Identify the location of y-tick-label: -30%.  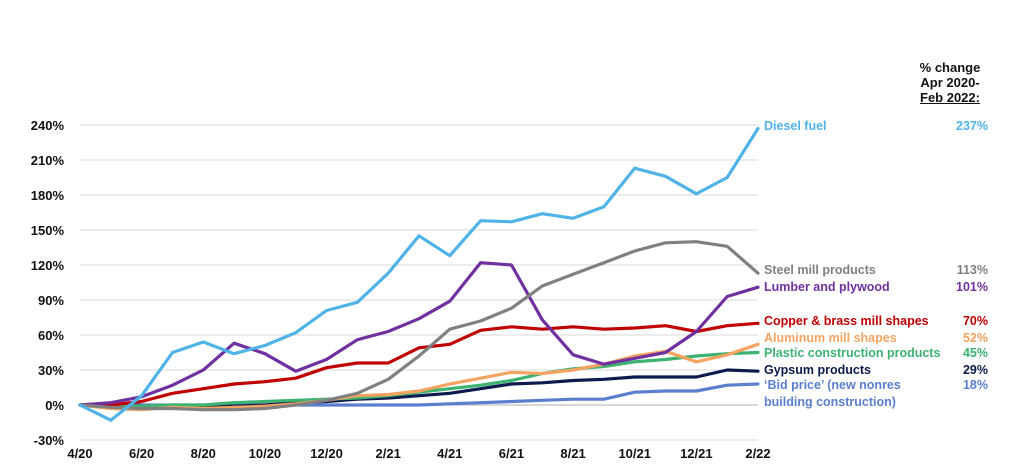
(49, 440).